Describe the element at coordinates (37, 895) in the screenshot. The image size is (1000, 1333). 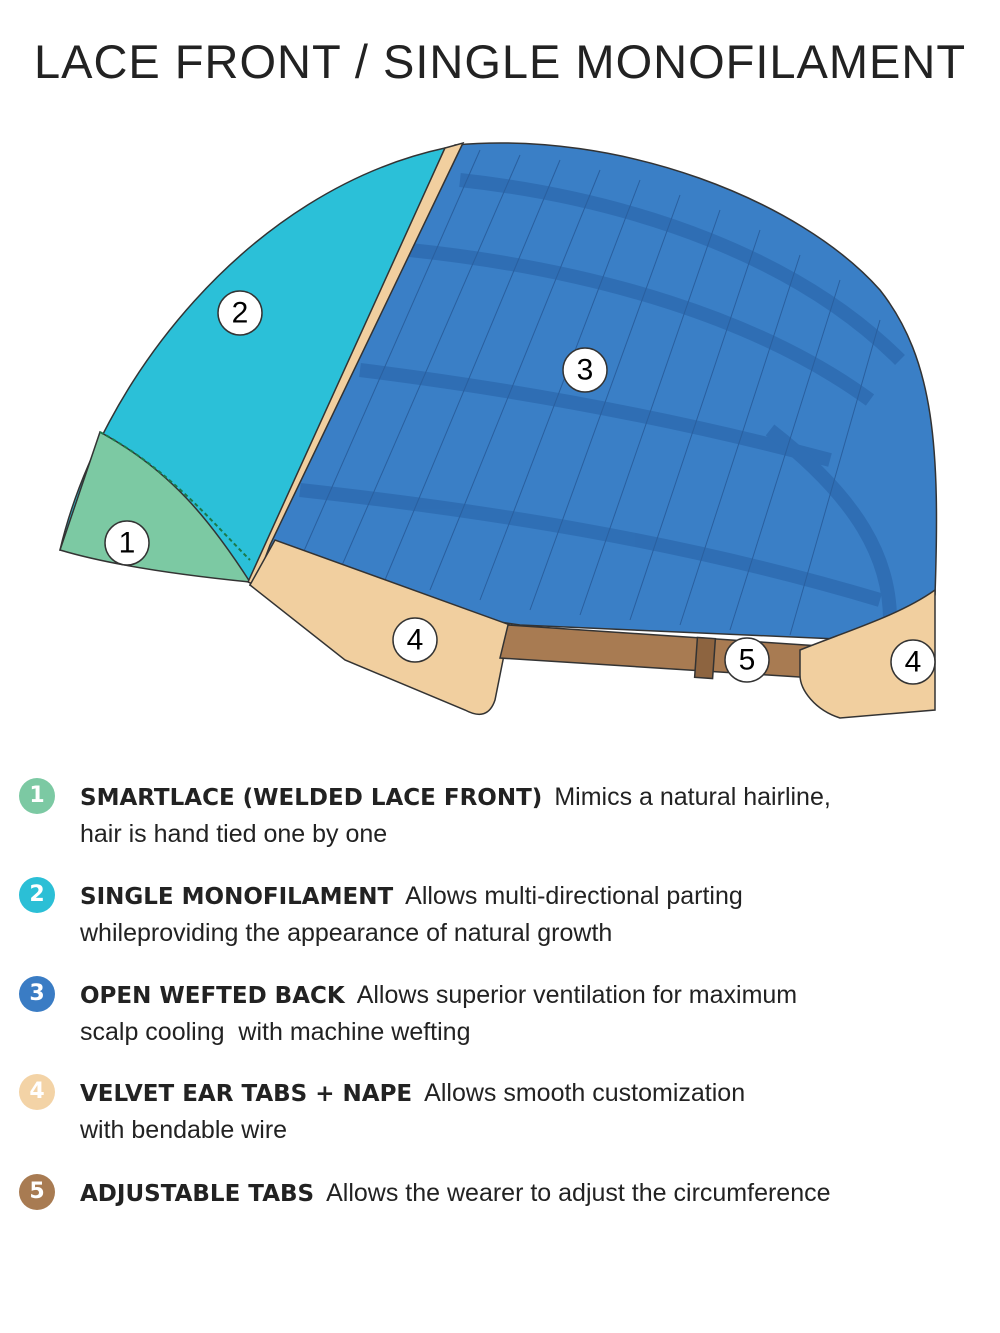
I see `legend-number: 2` at that location.